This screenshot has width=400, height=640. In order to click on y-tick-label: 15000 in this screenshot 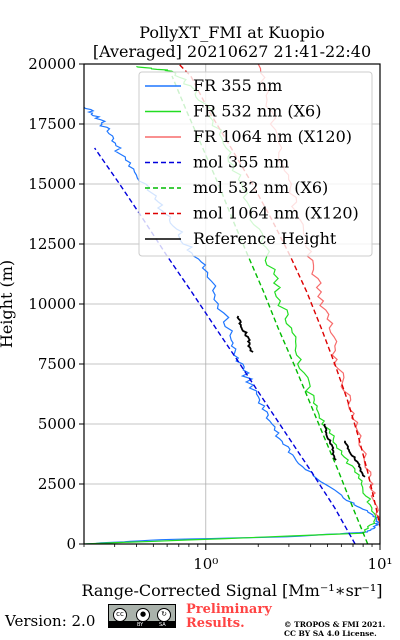, I will do `click(52, 184)`.